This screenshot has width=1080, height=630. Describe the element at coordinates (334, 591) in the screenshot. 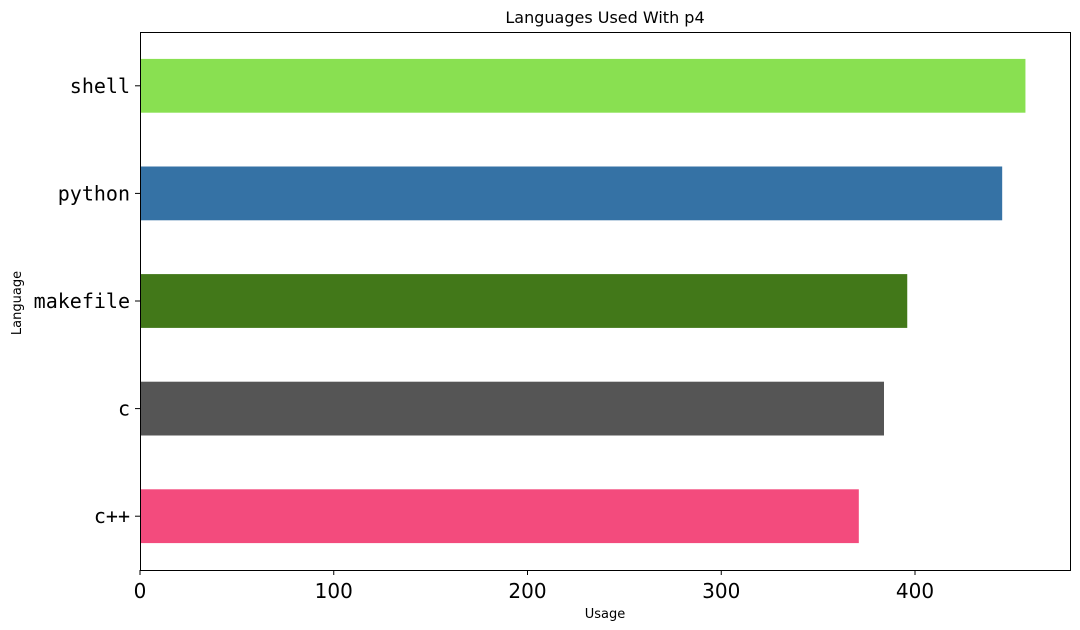

I see `x-tick-label-100: 100` at that location.